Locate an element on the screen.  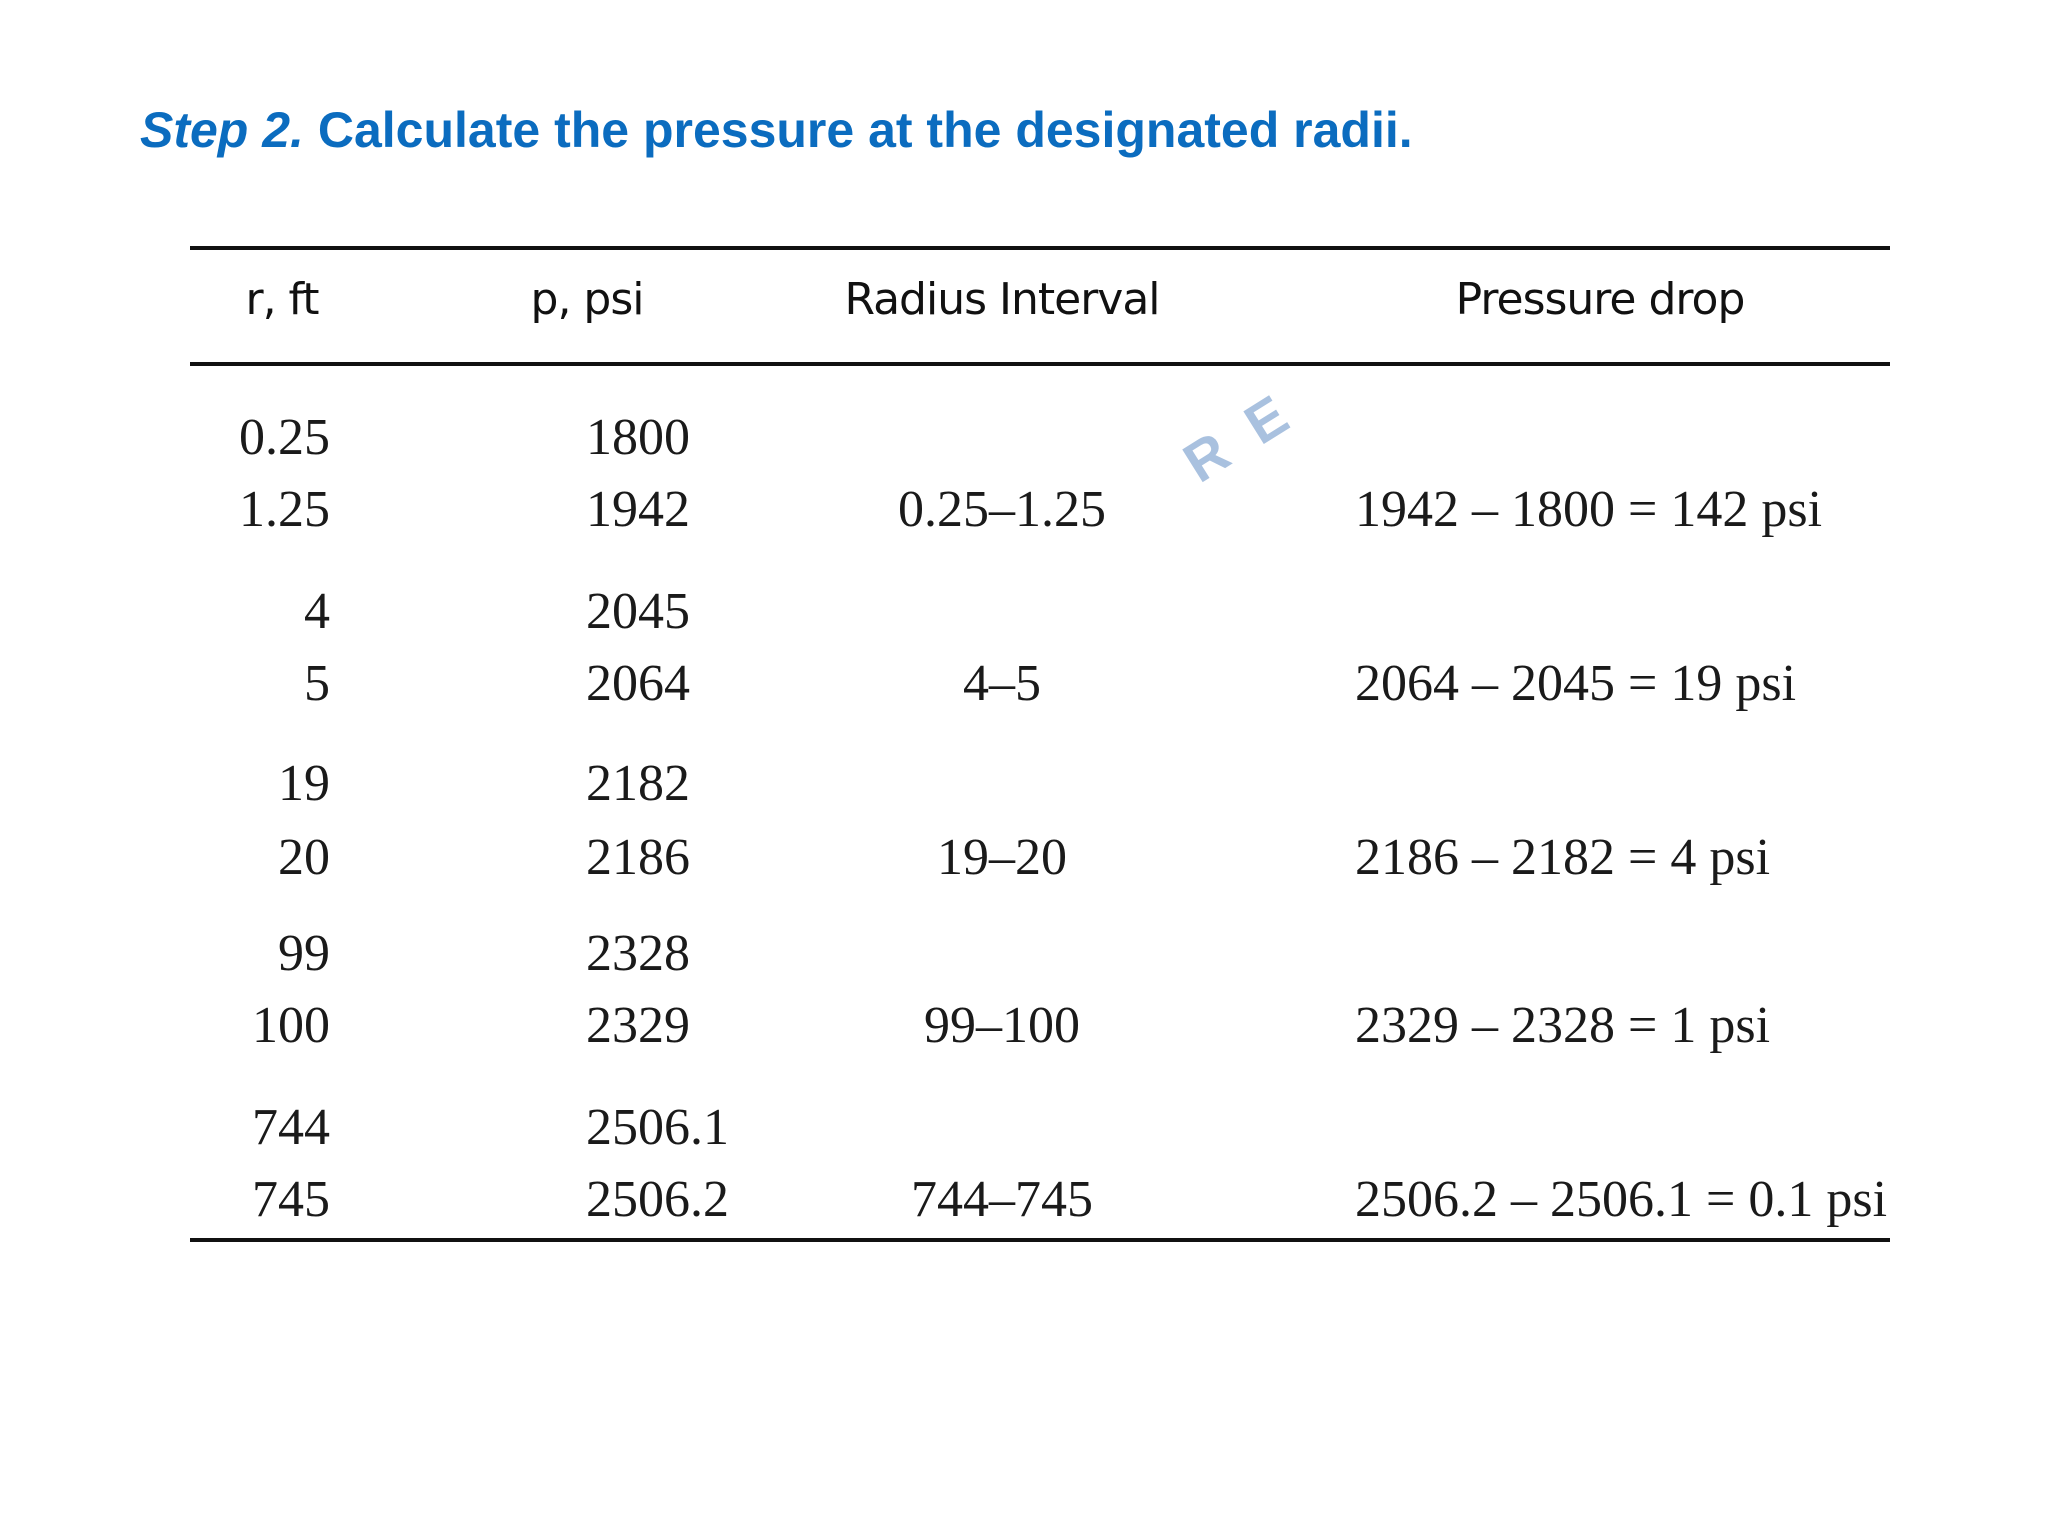
table-cell-interval: 0.25–1.25 is located at coordinates (1002, 509).